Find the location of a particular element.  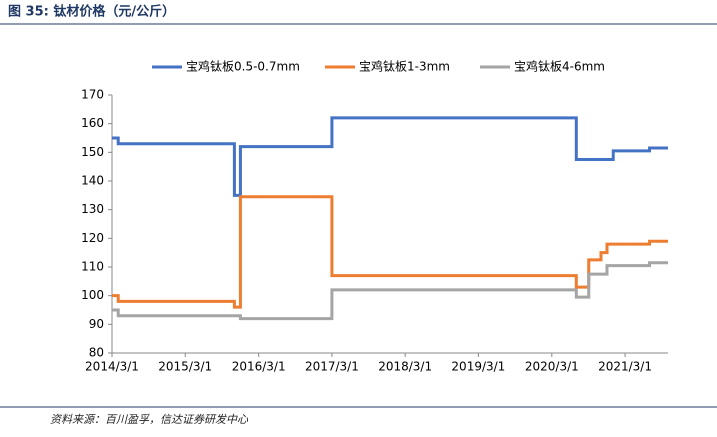

x-tick-label: 2019/3/1 is located at coordinates (478, 367).